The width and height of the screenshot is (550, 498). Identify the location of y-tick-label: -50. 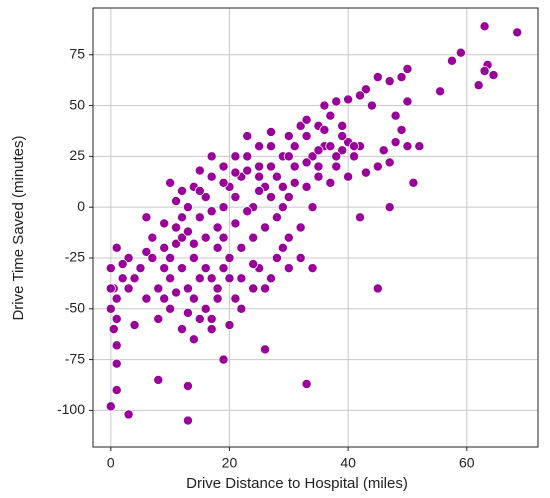
(75, 307).